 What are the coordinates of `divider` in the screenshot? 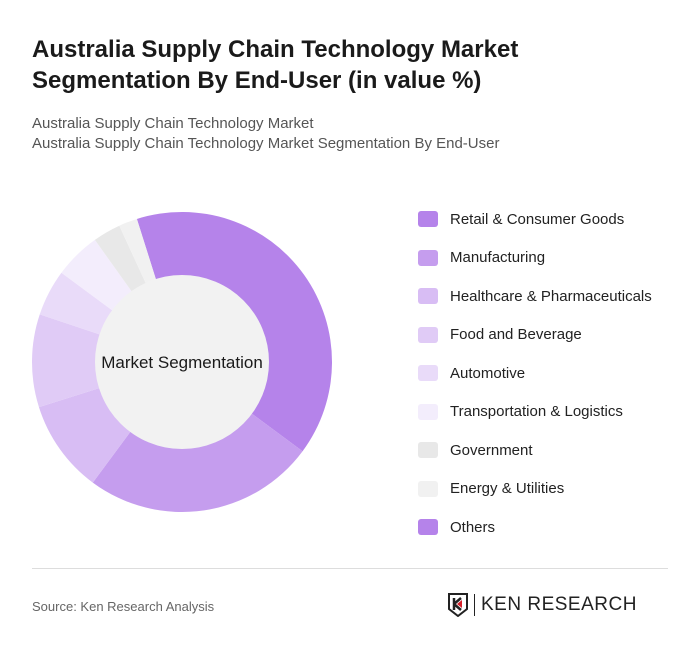 It's located at (350, 568).